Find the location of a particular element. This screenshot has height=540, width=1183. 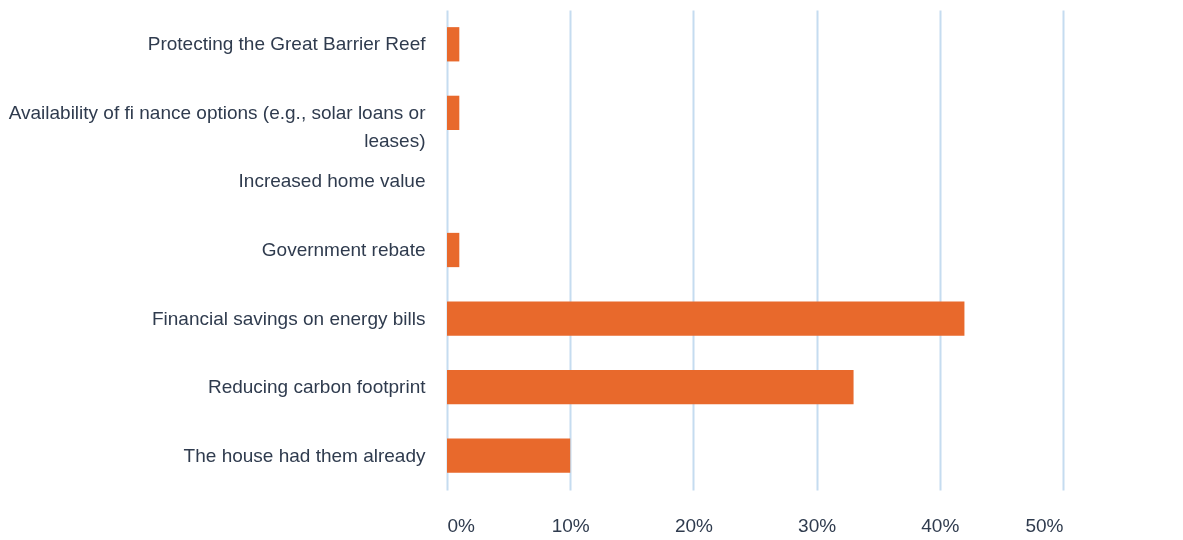

y-tick-label: Financial savings on energy bills is located at coordinates (288, 318).